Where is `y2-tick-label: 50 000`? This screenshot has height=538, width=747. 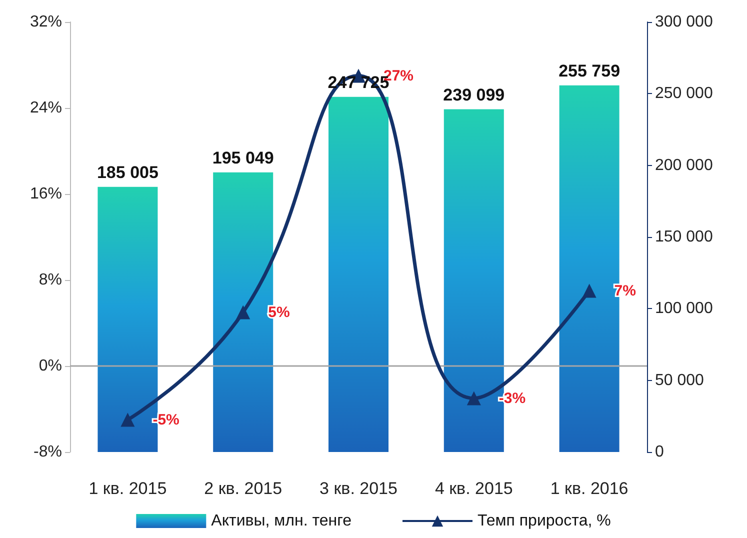
y2-tick-label: 50 000 is located at coordinates (679, 380).